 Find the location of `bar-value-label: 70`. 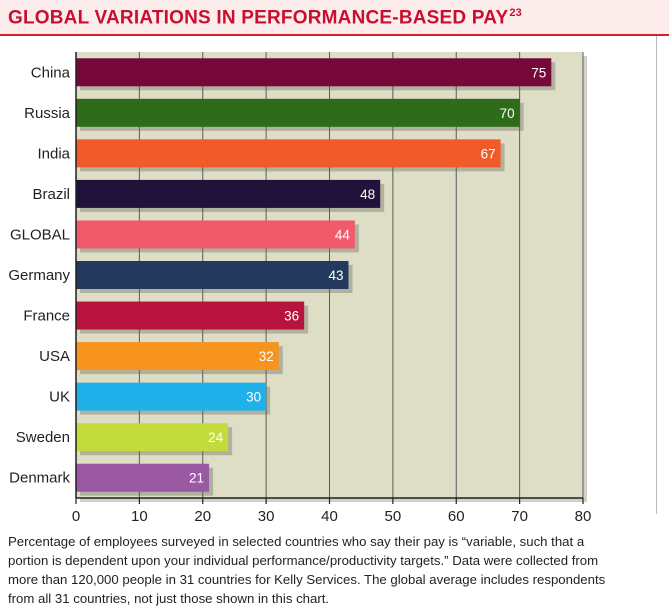

bar-value-label: 70 is located at coordinates (507, 113).